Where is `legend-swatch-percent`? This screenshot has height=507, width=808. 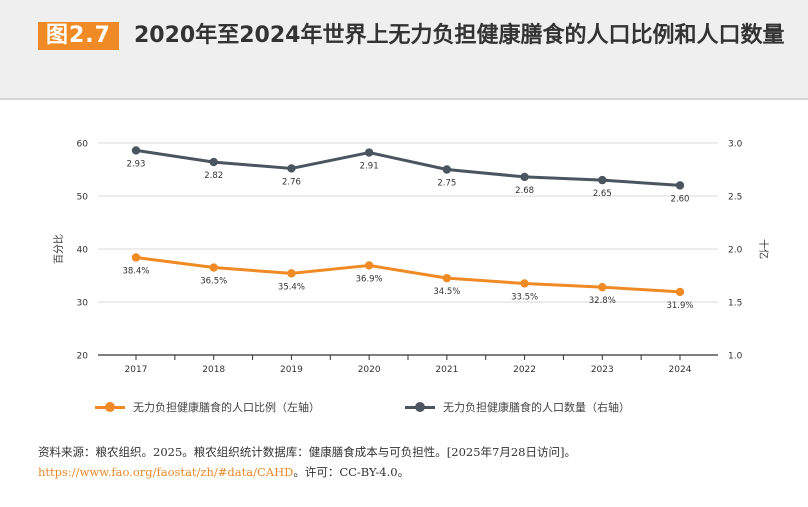
legend-swatch-percent is located at coordinates (110, 407).